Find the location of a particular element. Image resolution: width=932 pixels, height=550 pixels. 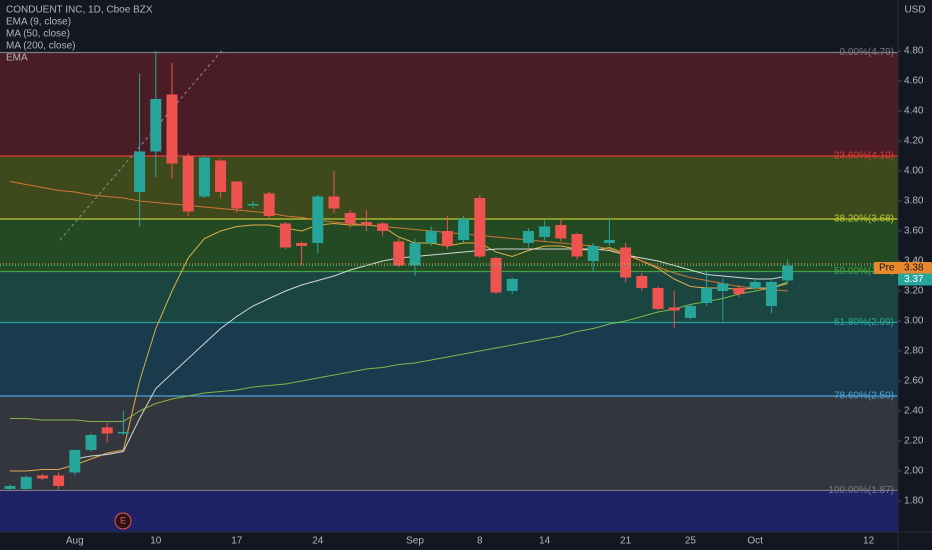

x-tick-label: 25 is located at coordinates (691, 541).